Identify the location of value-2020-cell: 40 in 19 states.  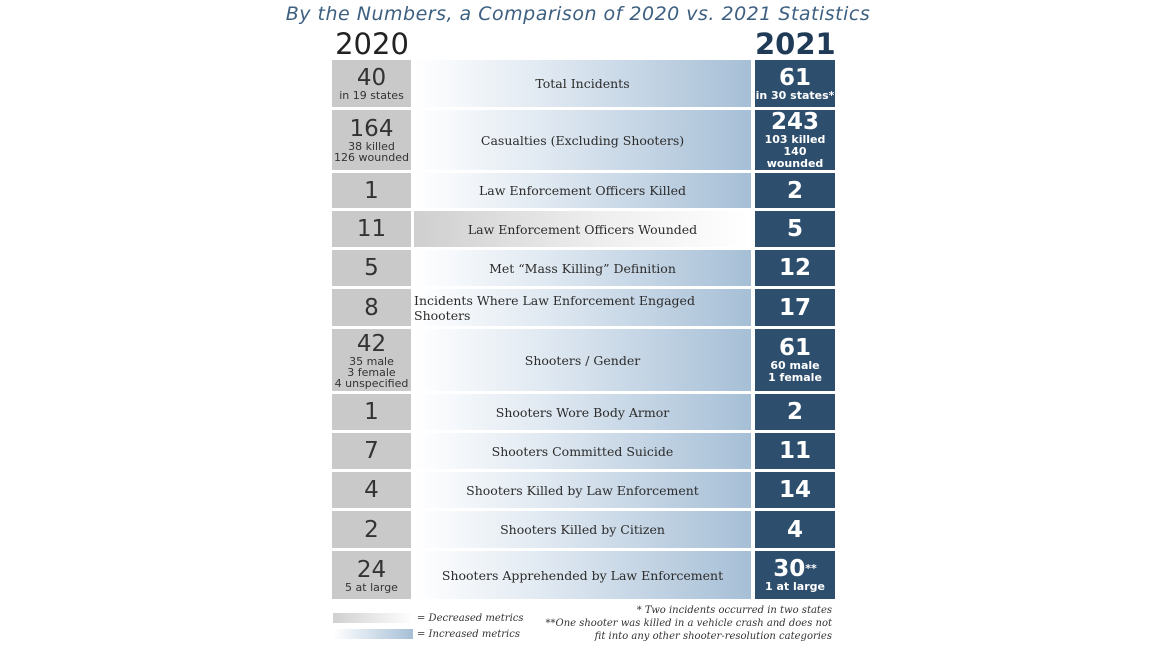
(371, 83).